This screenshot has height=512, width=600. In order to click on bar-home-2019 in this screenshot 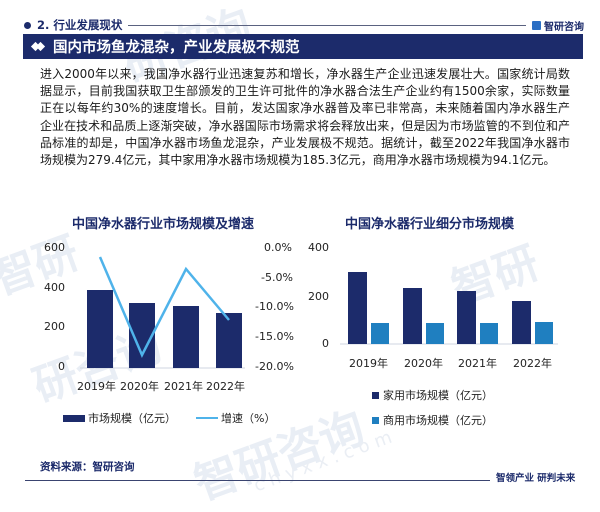, I will do `click(357, 308)`.